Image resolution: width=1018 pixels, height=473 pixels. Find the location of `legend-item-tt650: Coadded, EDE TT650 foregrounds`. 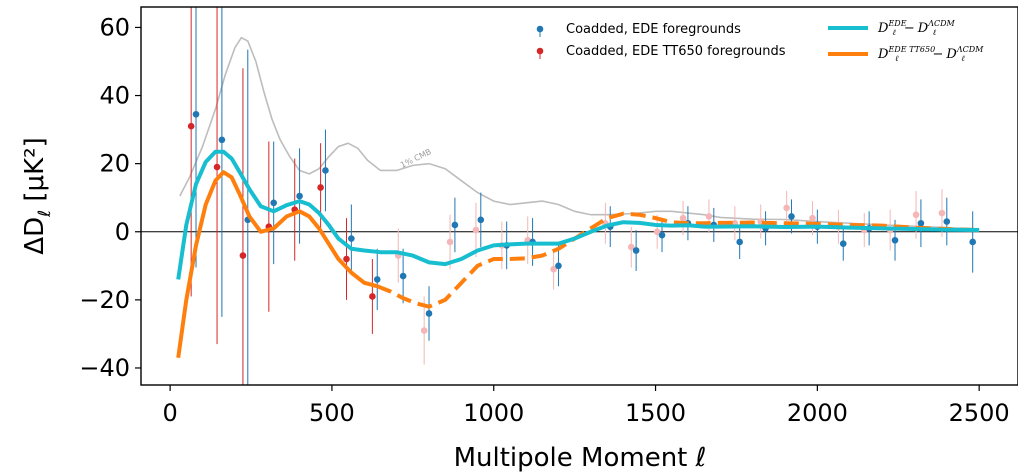

legend-item-tt650: Coadded, EDE TT650 foregrounds is located at coordinates (661, 51).